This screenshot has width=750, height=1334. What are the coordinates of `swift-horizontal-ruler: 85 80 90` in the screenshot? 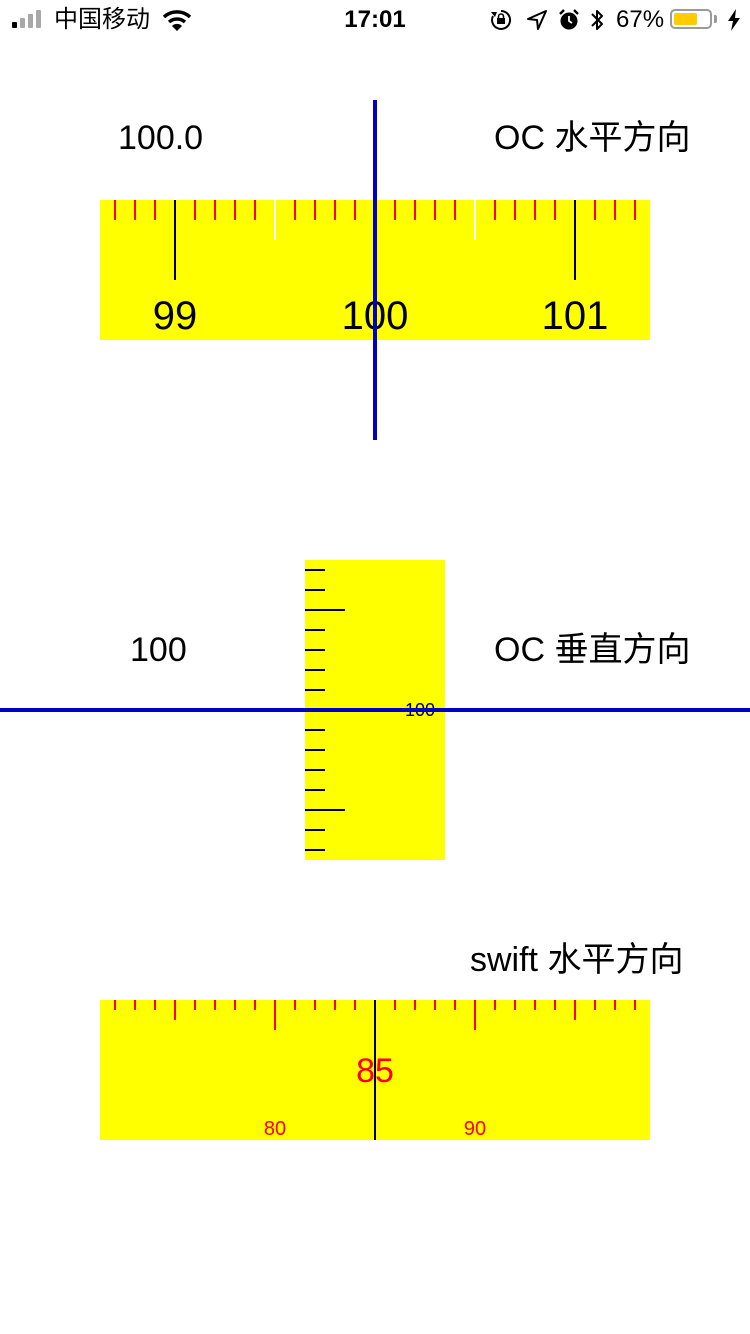 It's located at (375, 1070).